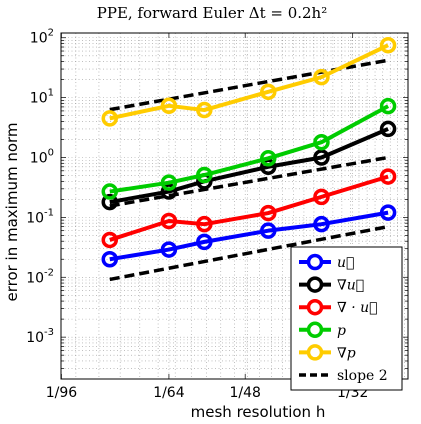 The height and width of the screenshot is (424, 421). I want to click on legend: u⃗ ∇u⃗ ∇ · u⃗ p ∇p slope 2, so click(346, 318).